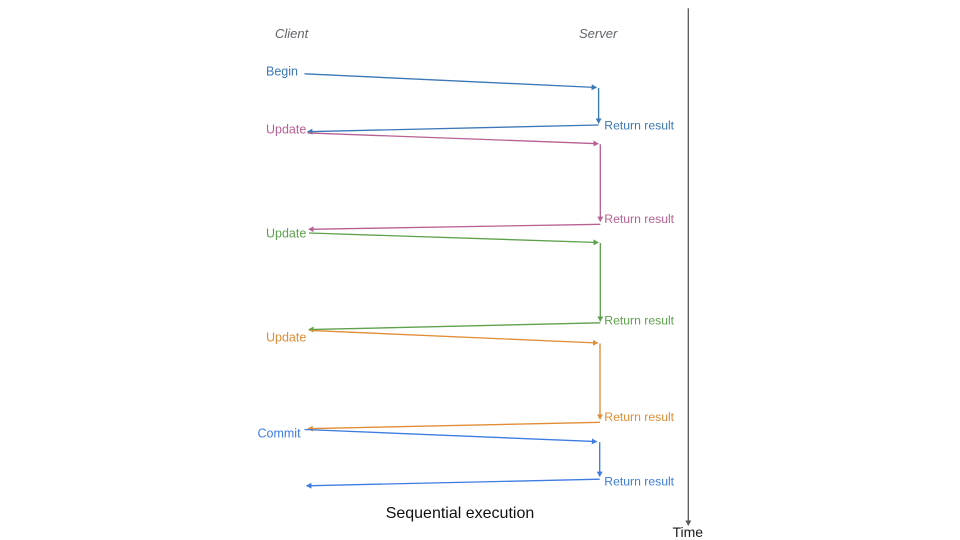 This screenshot has height=540, width=960. Describe the element at coordinates (688, 532) in the screenshot. I see `svg-text: Time` at that location.